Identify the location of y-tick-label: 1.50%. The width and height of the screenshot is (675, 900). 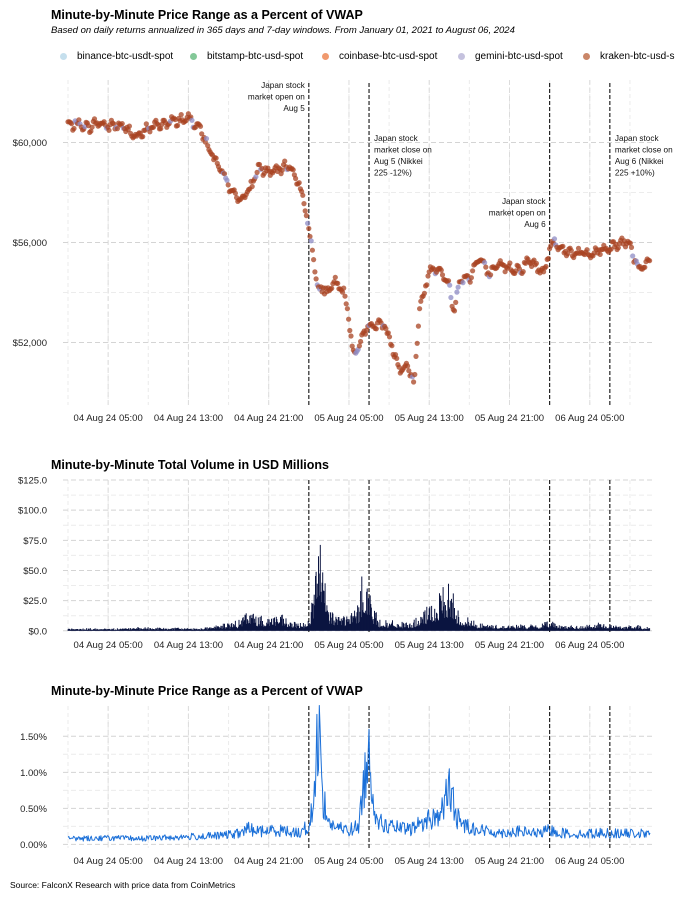
(33, 737).